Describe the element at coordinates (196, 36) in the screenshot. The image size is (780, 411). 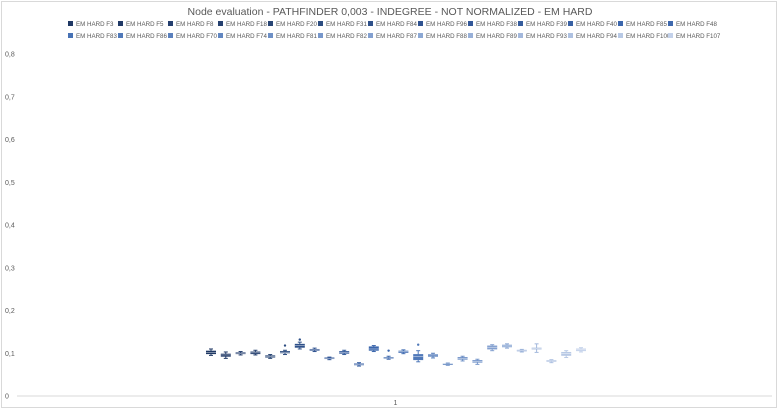
I see `legend-label: EM HARD F70` at that location.